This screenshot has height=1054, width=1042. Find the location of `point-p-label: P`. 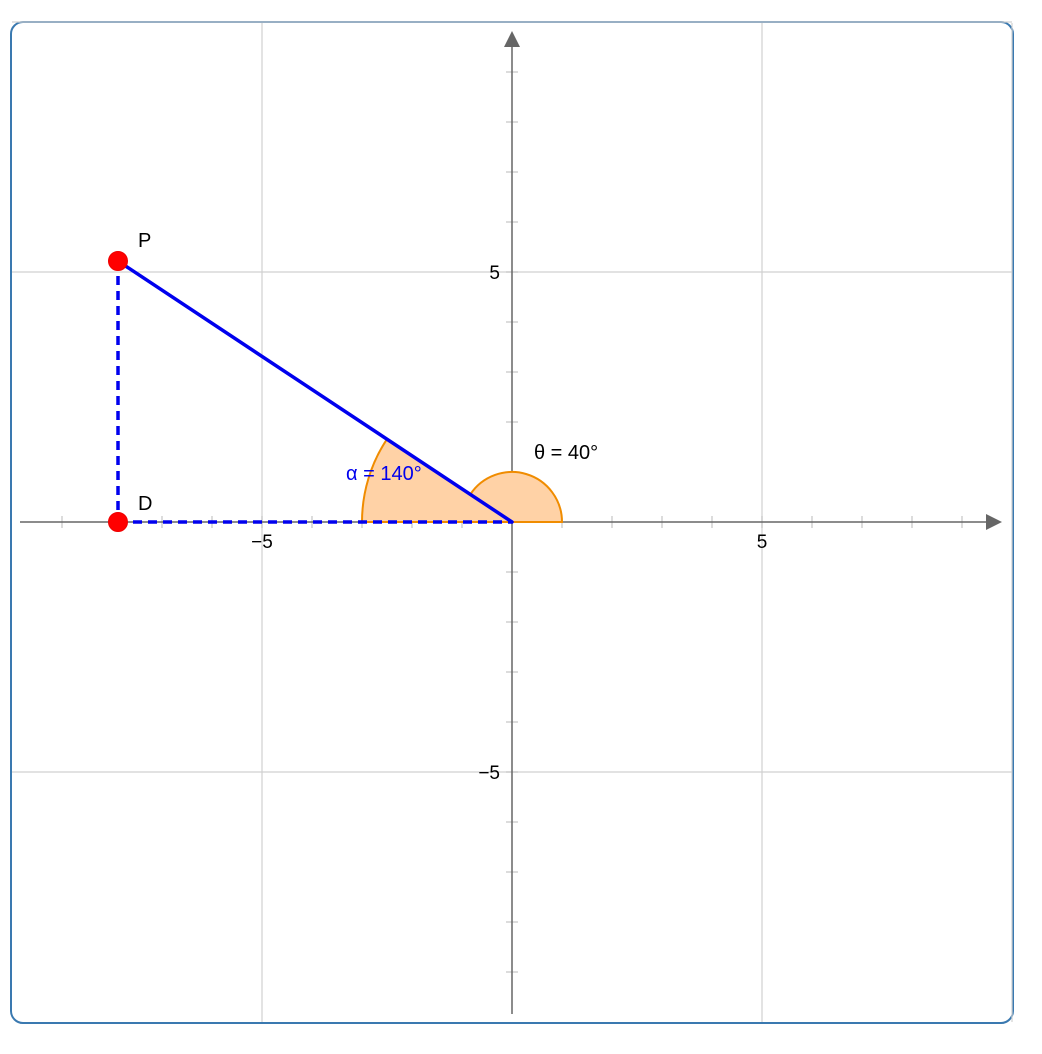

point-p-label: P is located at coordinates (144, 241).